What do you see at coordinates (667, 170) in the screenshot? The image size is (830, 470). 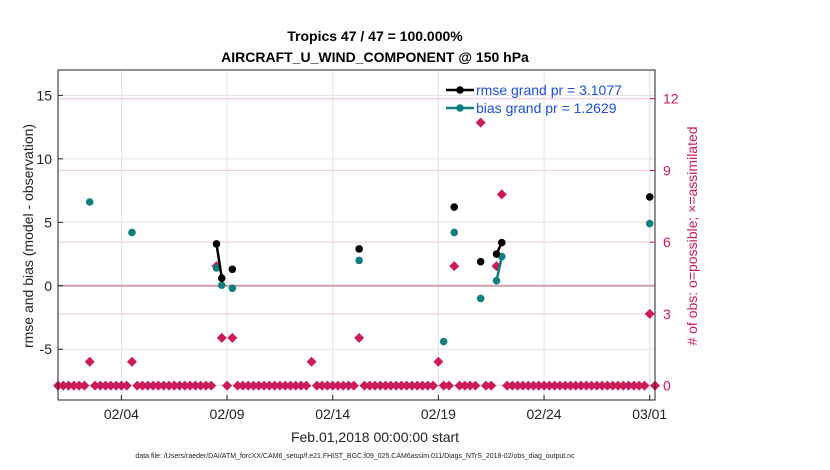 I see `y-right-tick-label: 9` at bounding box center [667, 170].